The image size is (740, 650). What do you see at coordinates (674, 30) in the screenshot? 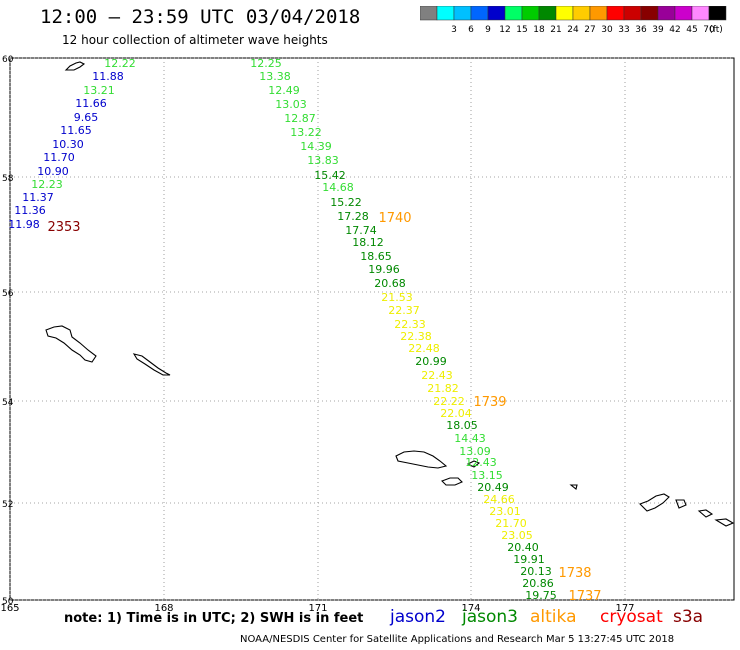
I see `scale-tick-label: 42` at bounding box center [674, 30].